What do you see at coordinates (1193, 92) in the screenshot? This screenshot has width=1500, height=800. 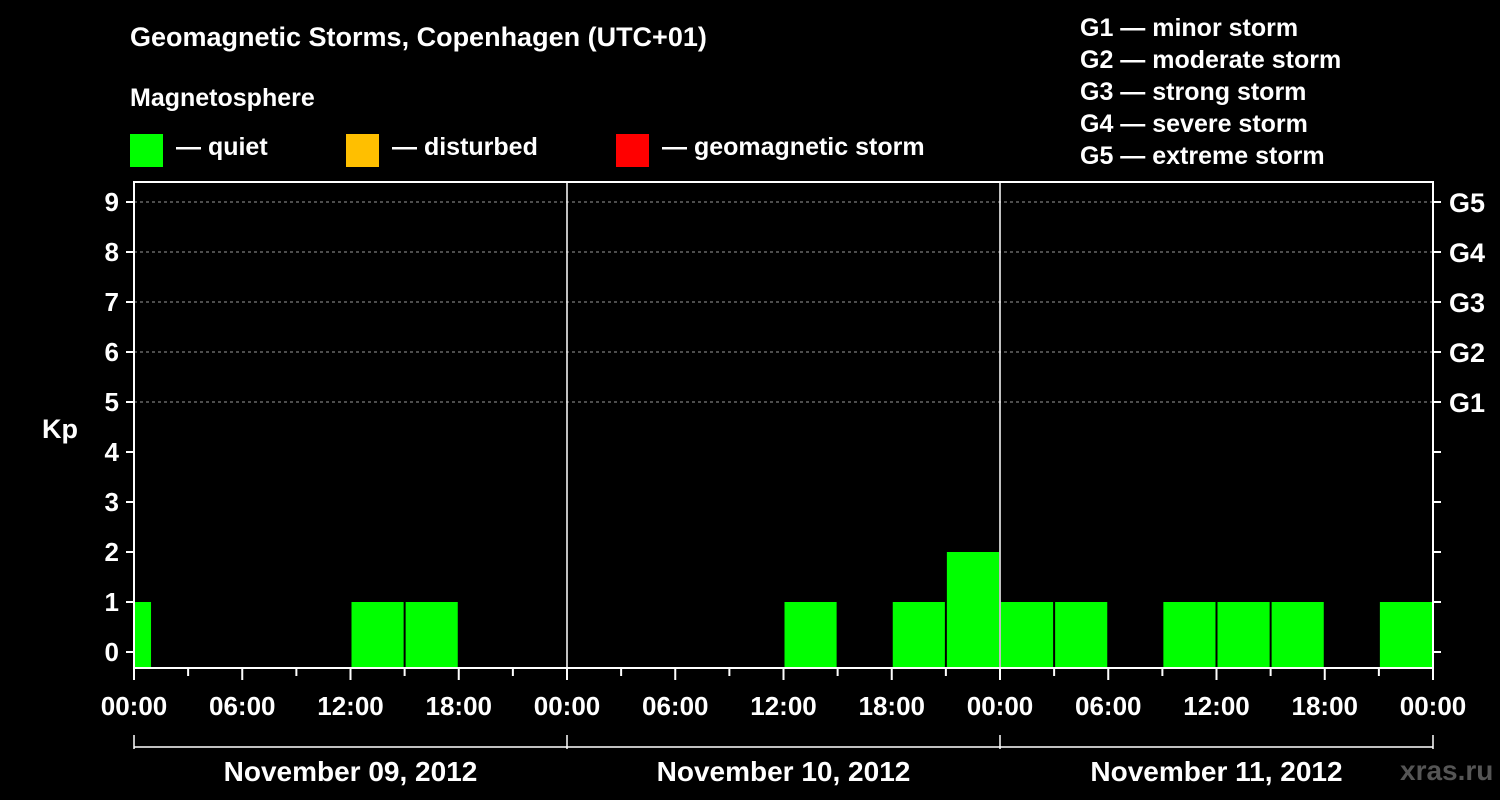 I see `storm-scale-g3: G3 — strong storm` at bounding box center [1193, 92].